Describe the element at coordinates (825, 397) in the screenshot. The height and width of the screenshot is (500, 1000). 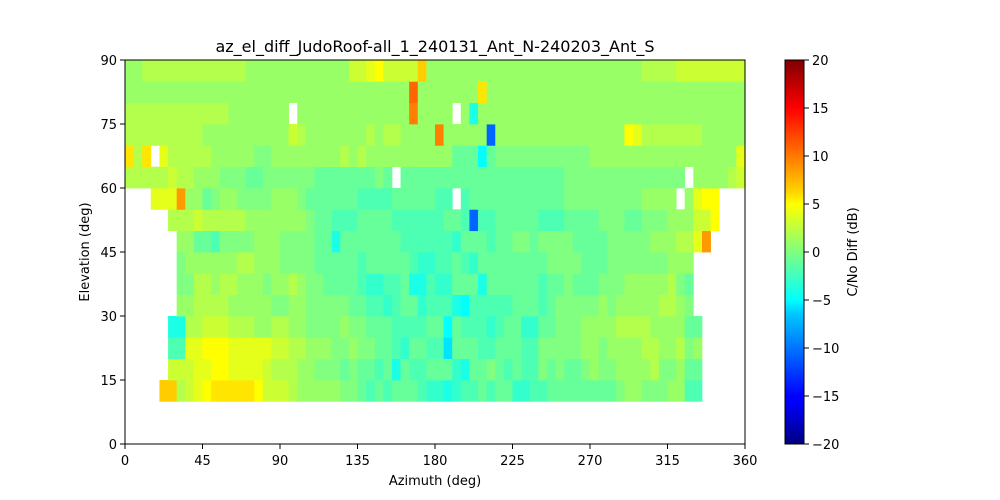
I see `colorbar-tick-label: −15` at that location.